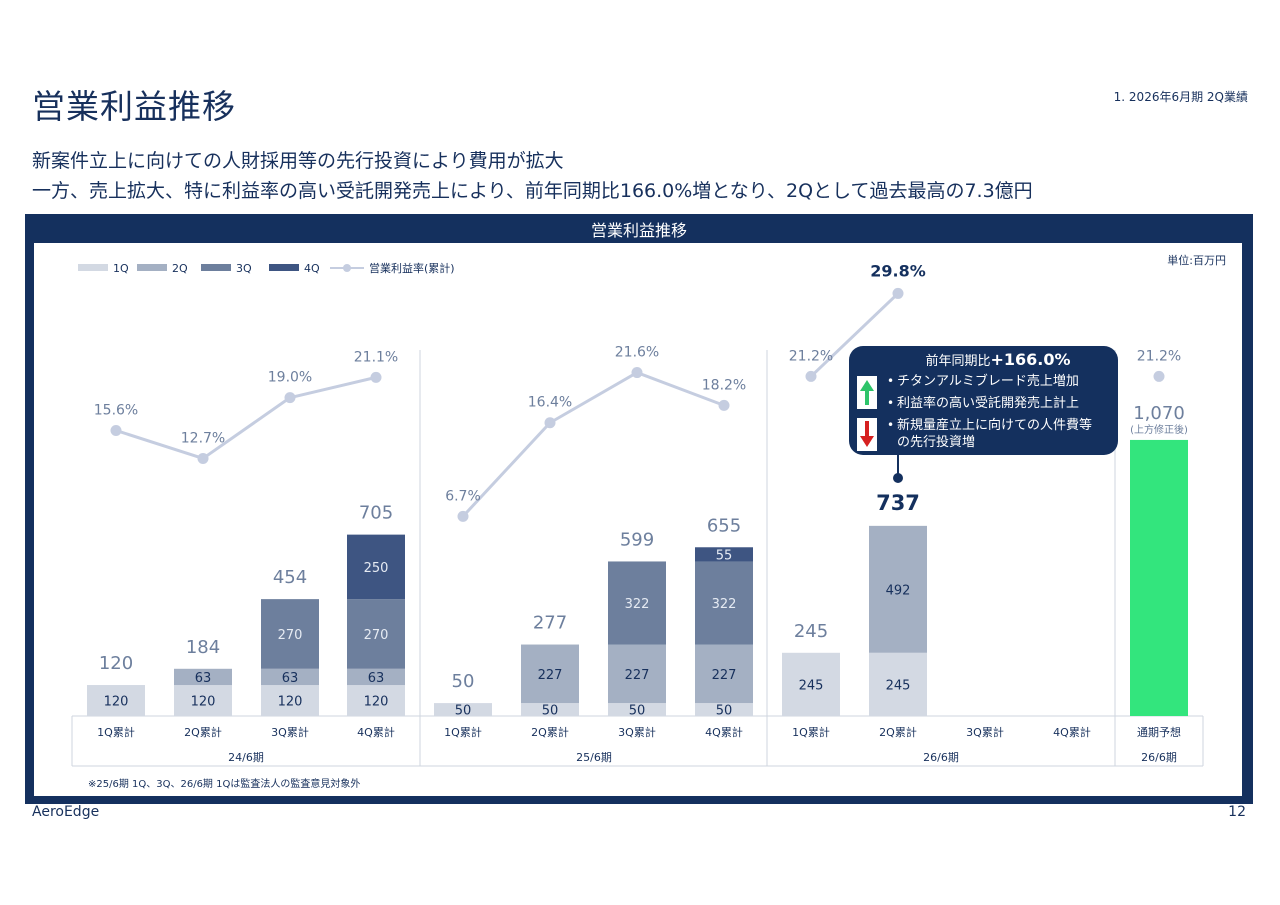 Image resolution: width=1280 pixels, height=905 pixels. I want to click on callout-title: 前年同期比+166.0%, so click(997, 359).